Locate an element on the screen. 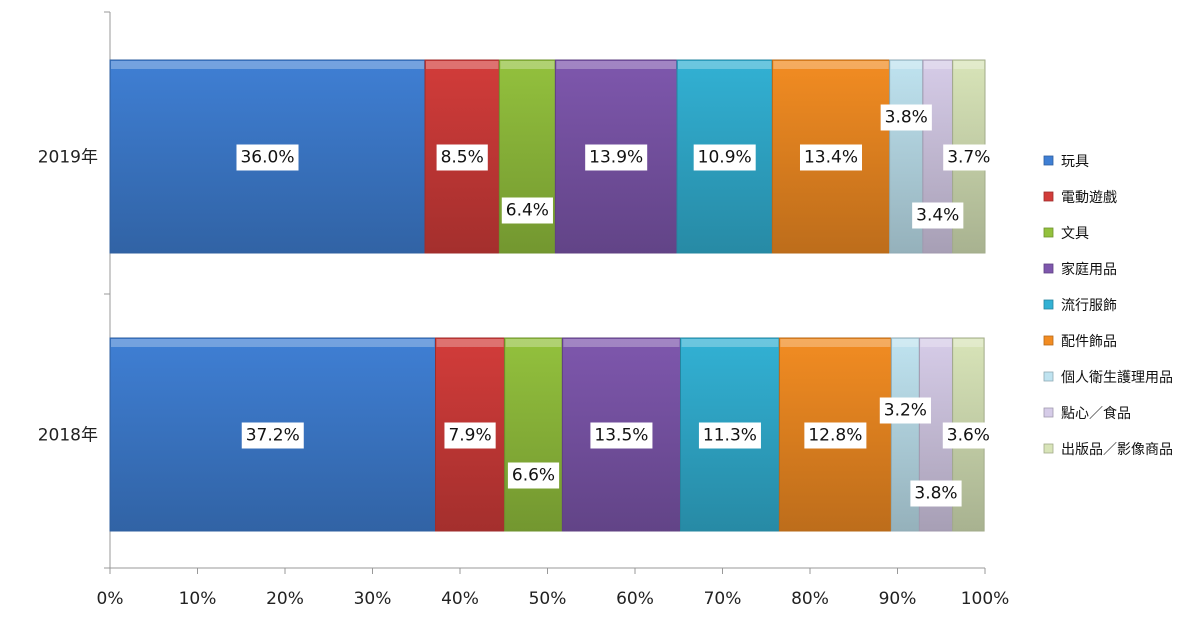  data-label-text: 3.7% is located at coordinates (968, 158).